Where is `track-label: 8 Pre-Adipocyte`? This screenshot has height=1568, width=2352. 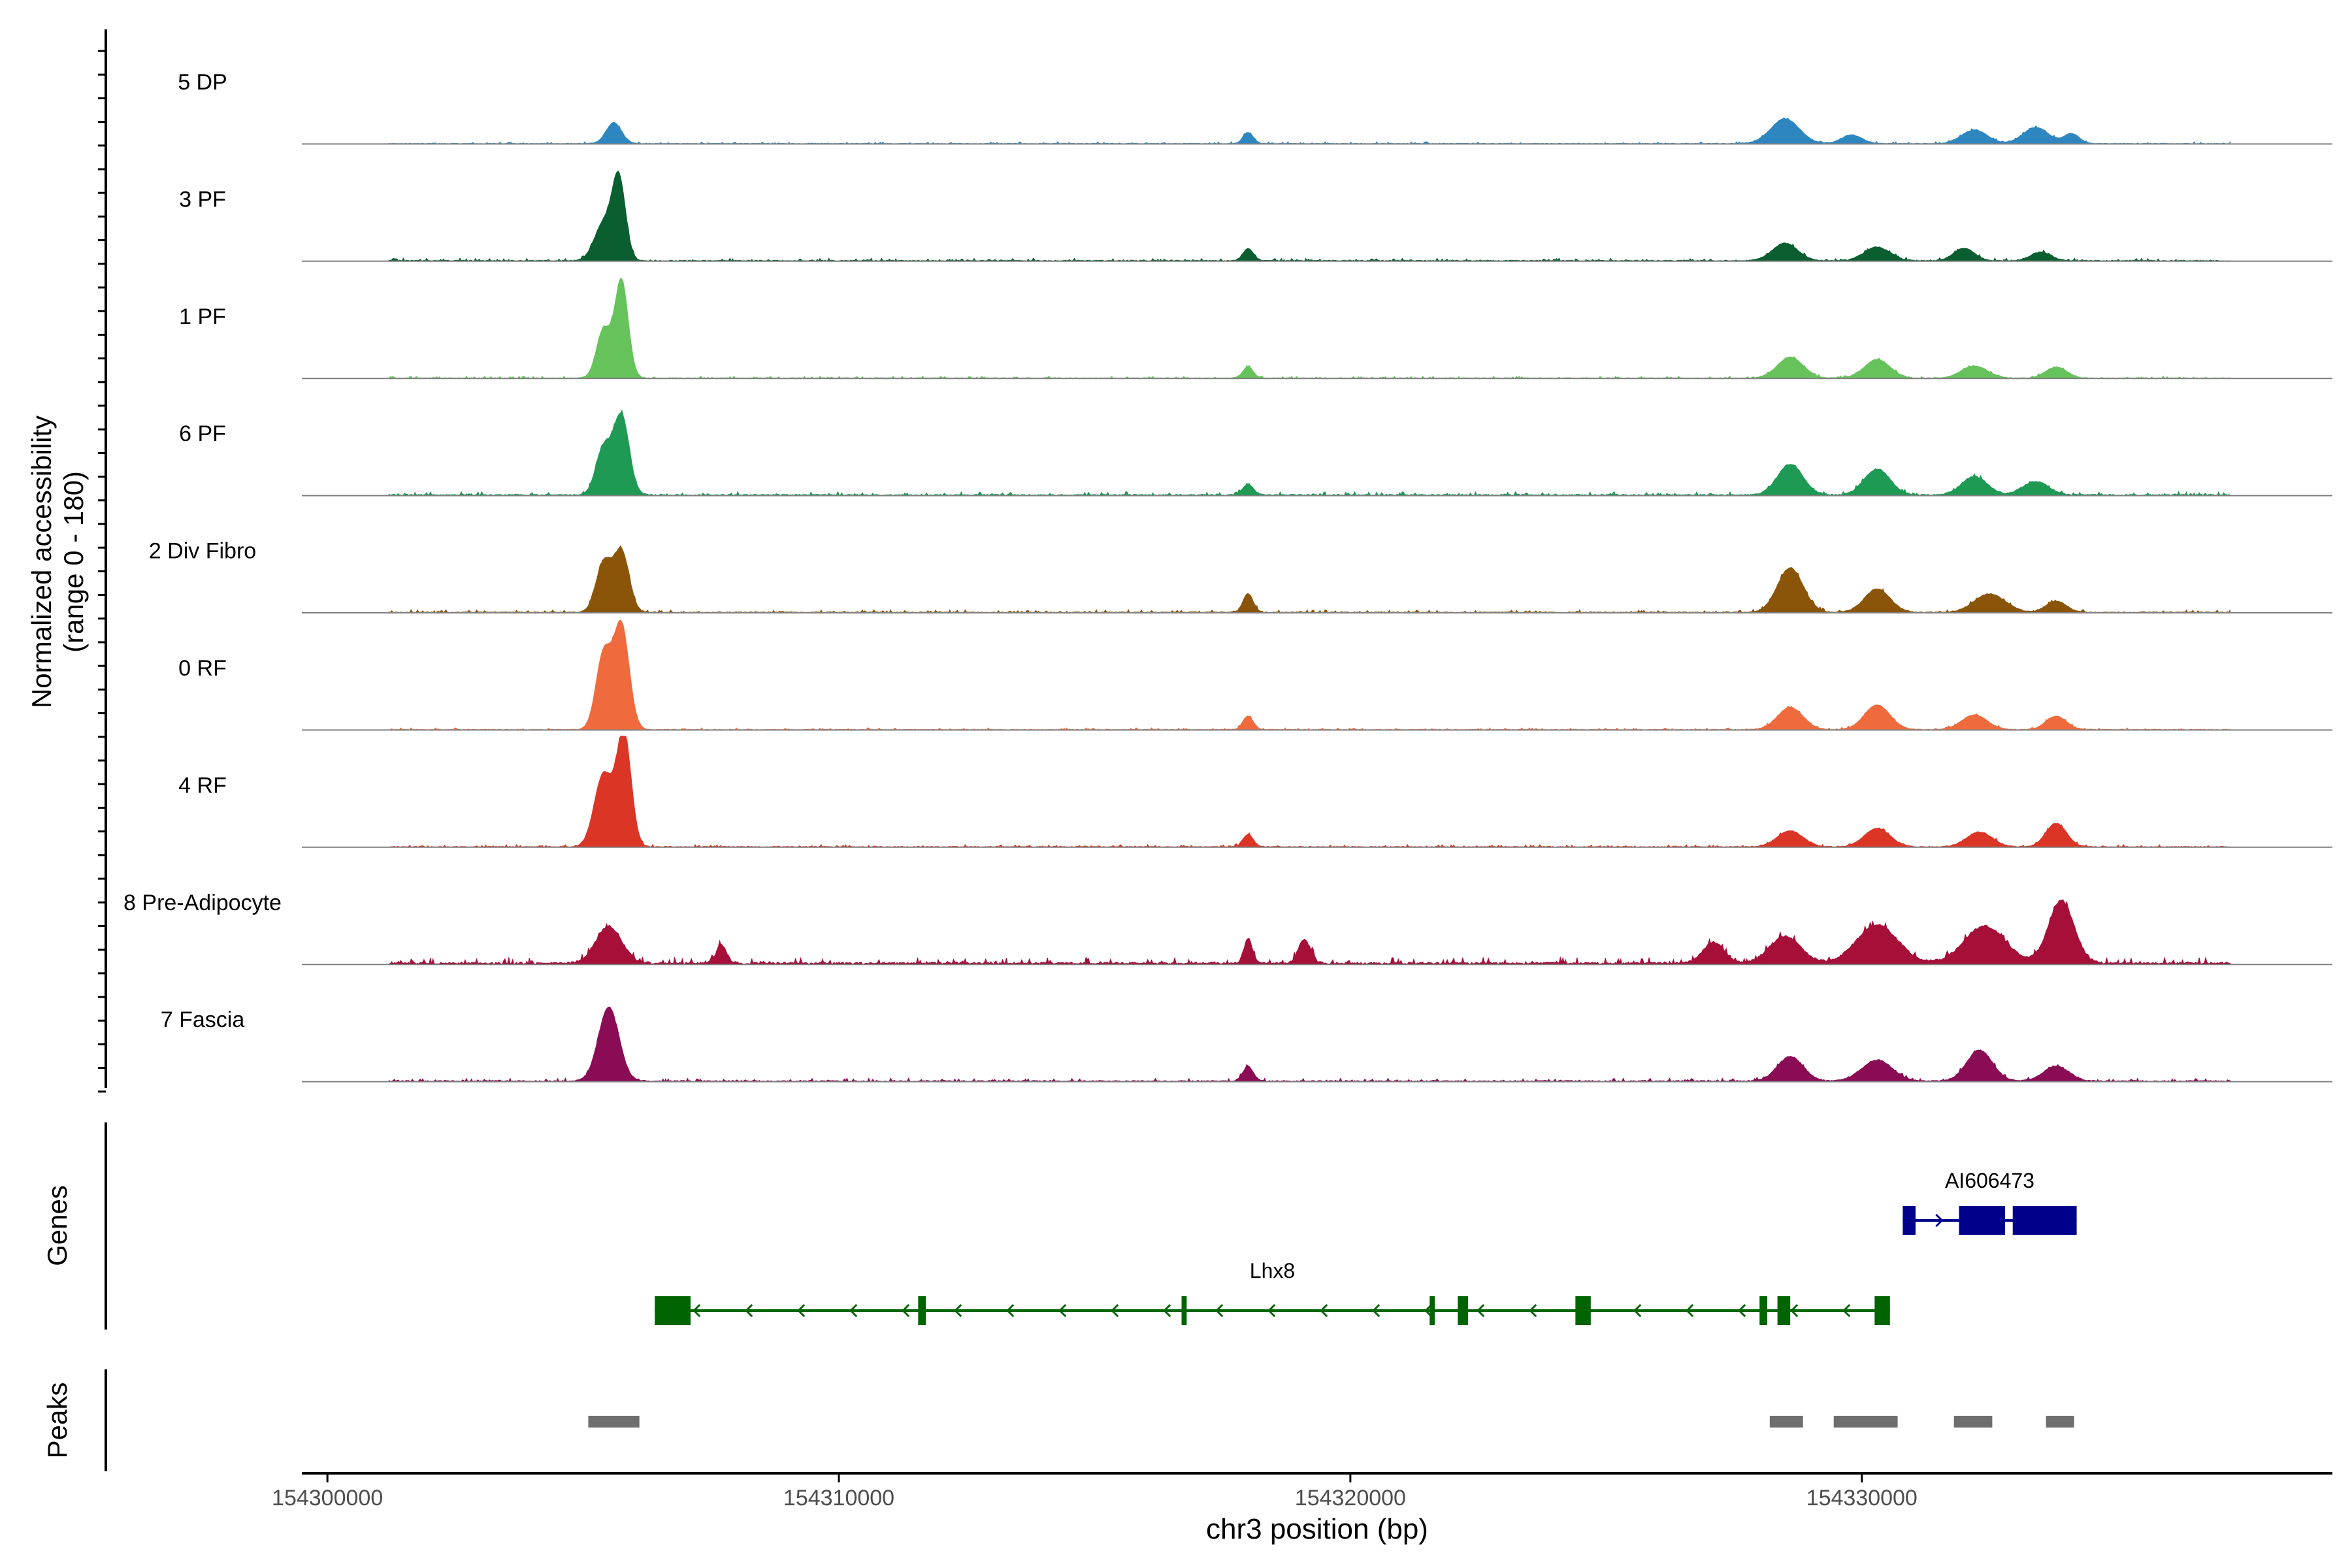 track-label: 8 Pre-Adipocyte is located at coordinates (202, 902).